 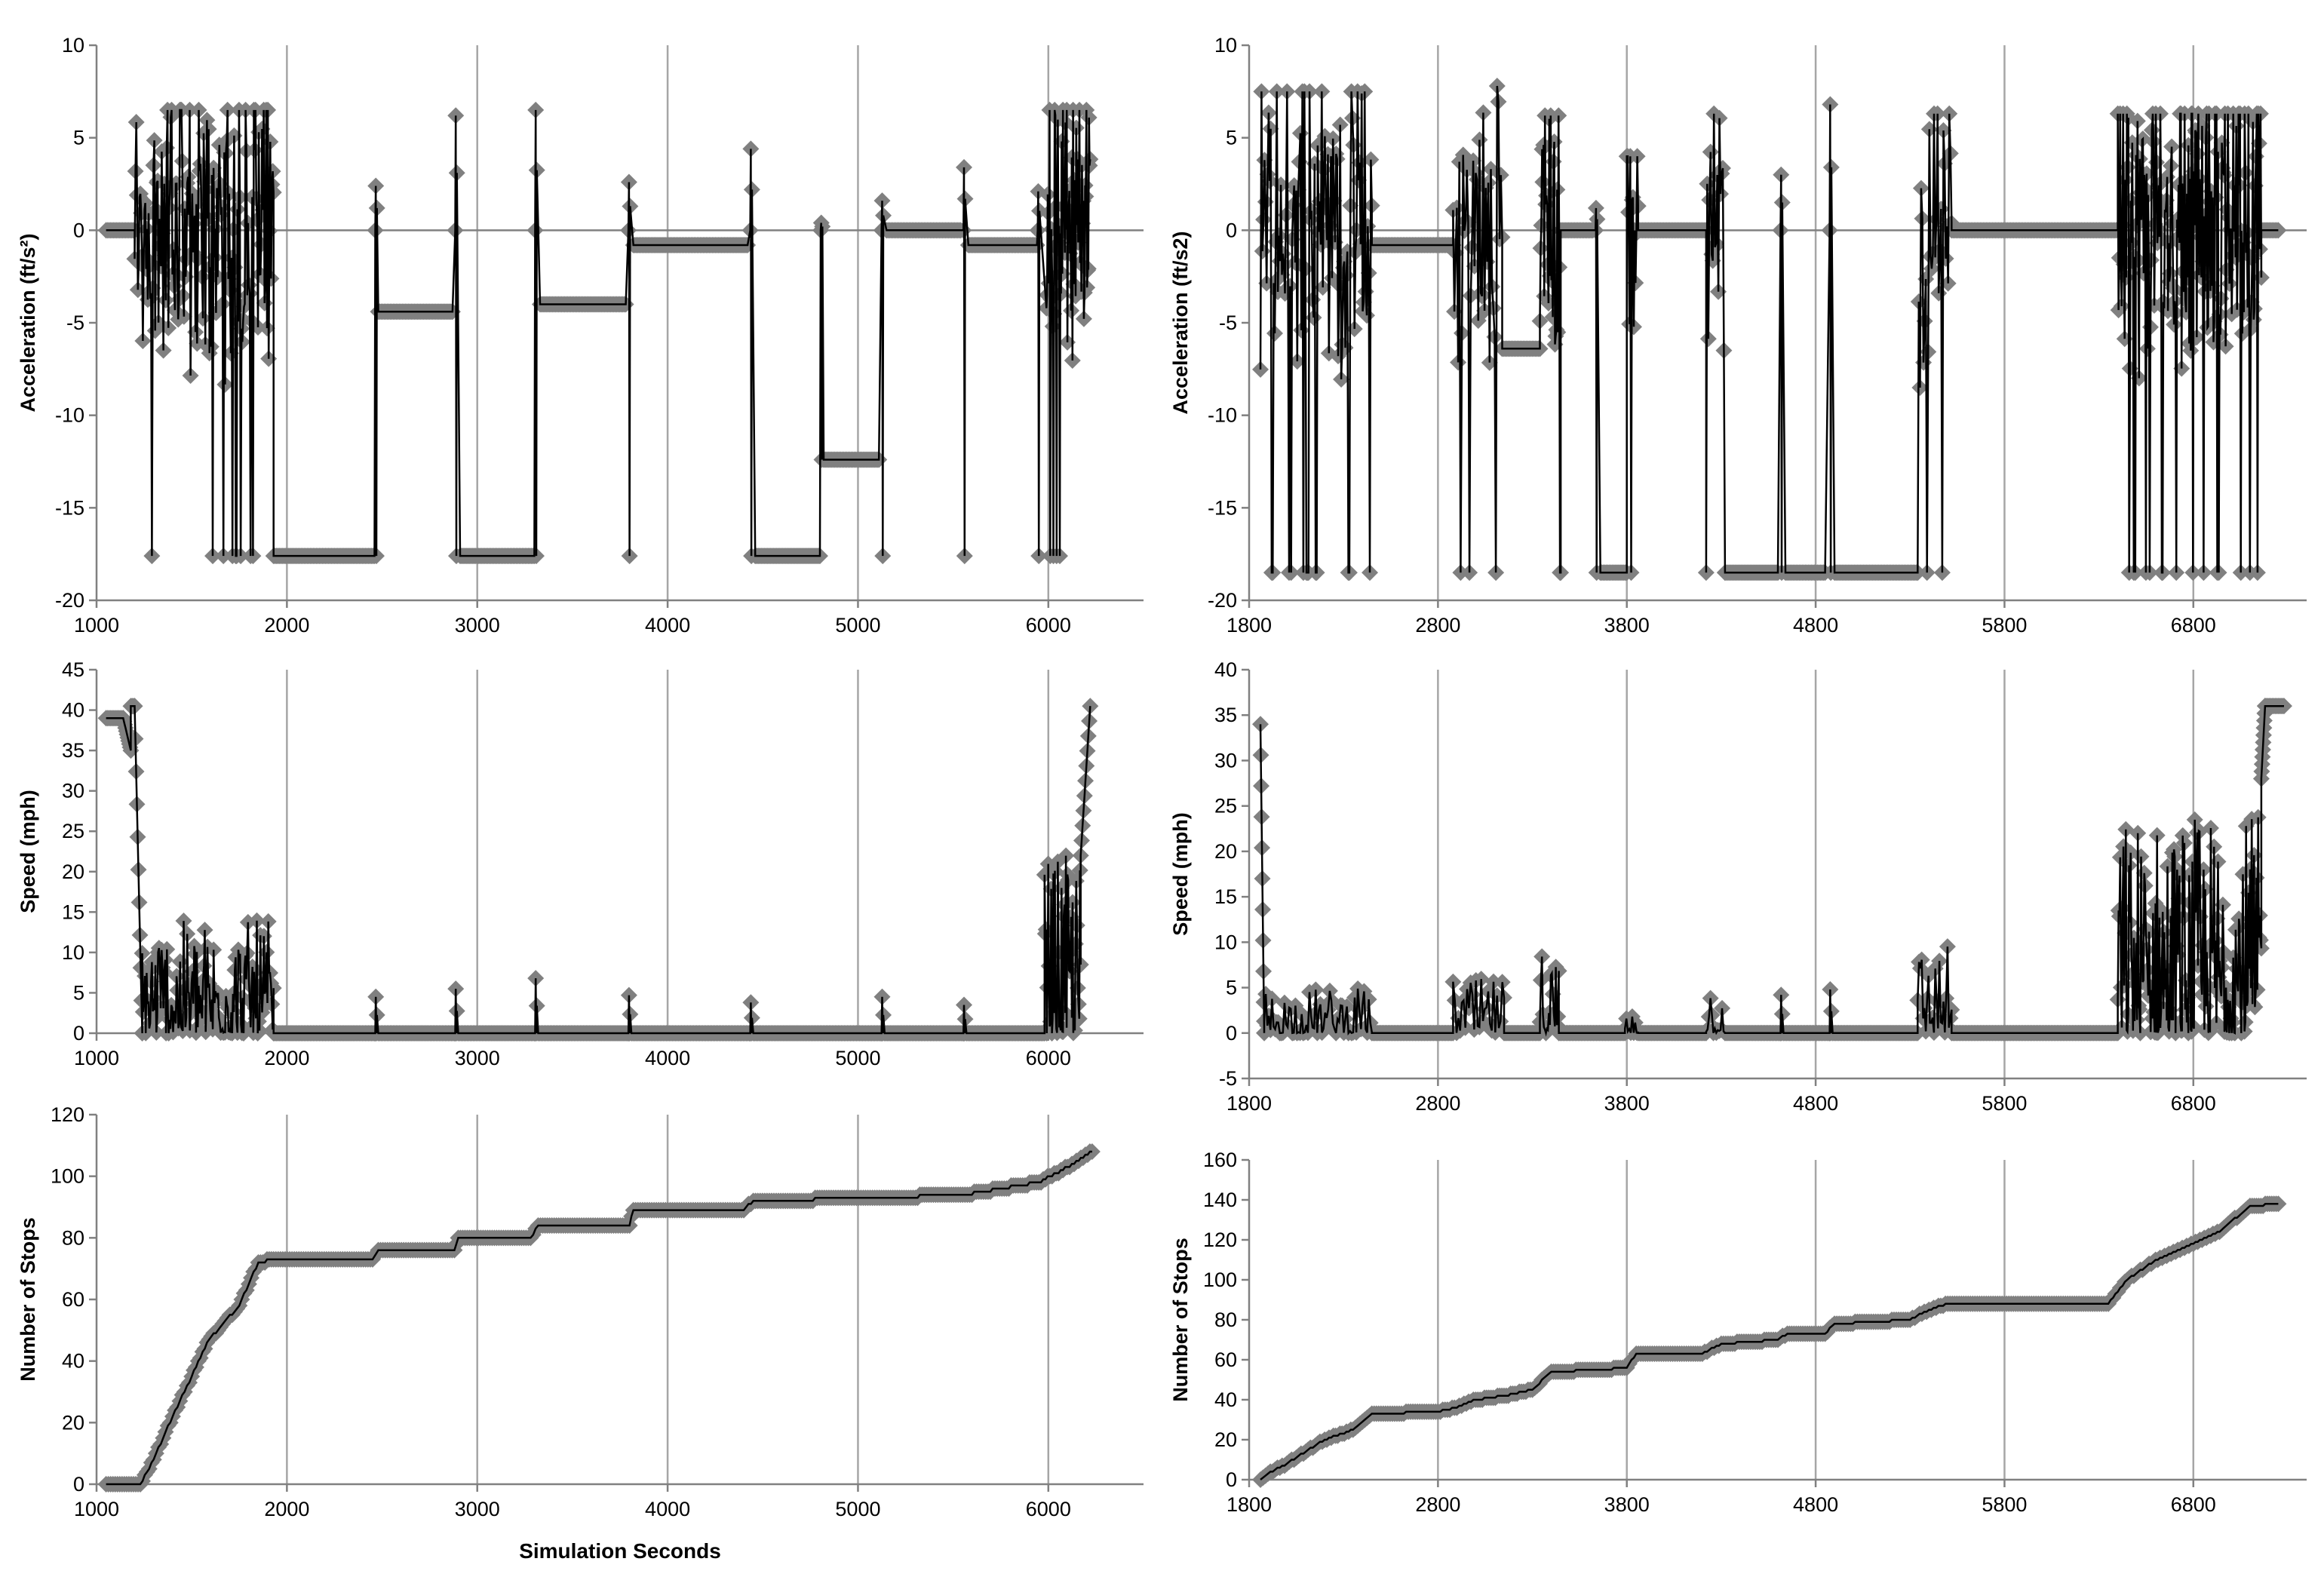 I want to click on x-tick-label: 5000, so click(x=857, y=1058).